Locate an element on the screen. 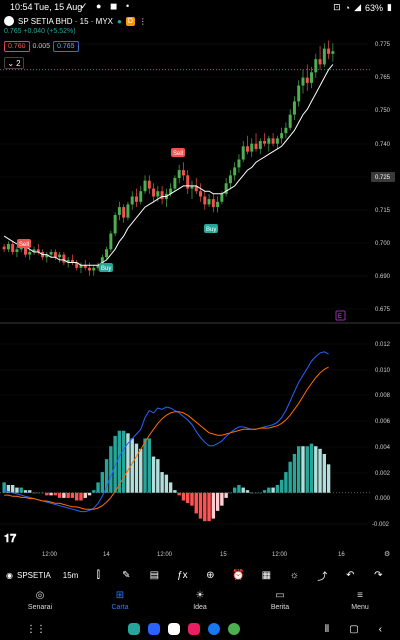 Image resolution: width=400 pixels, height=640 pixels. facebook-icon is located at coordinates (214, 629).